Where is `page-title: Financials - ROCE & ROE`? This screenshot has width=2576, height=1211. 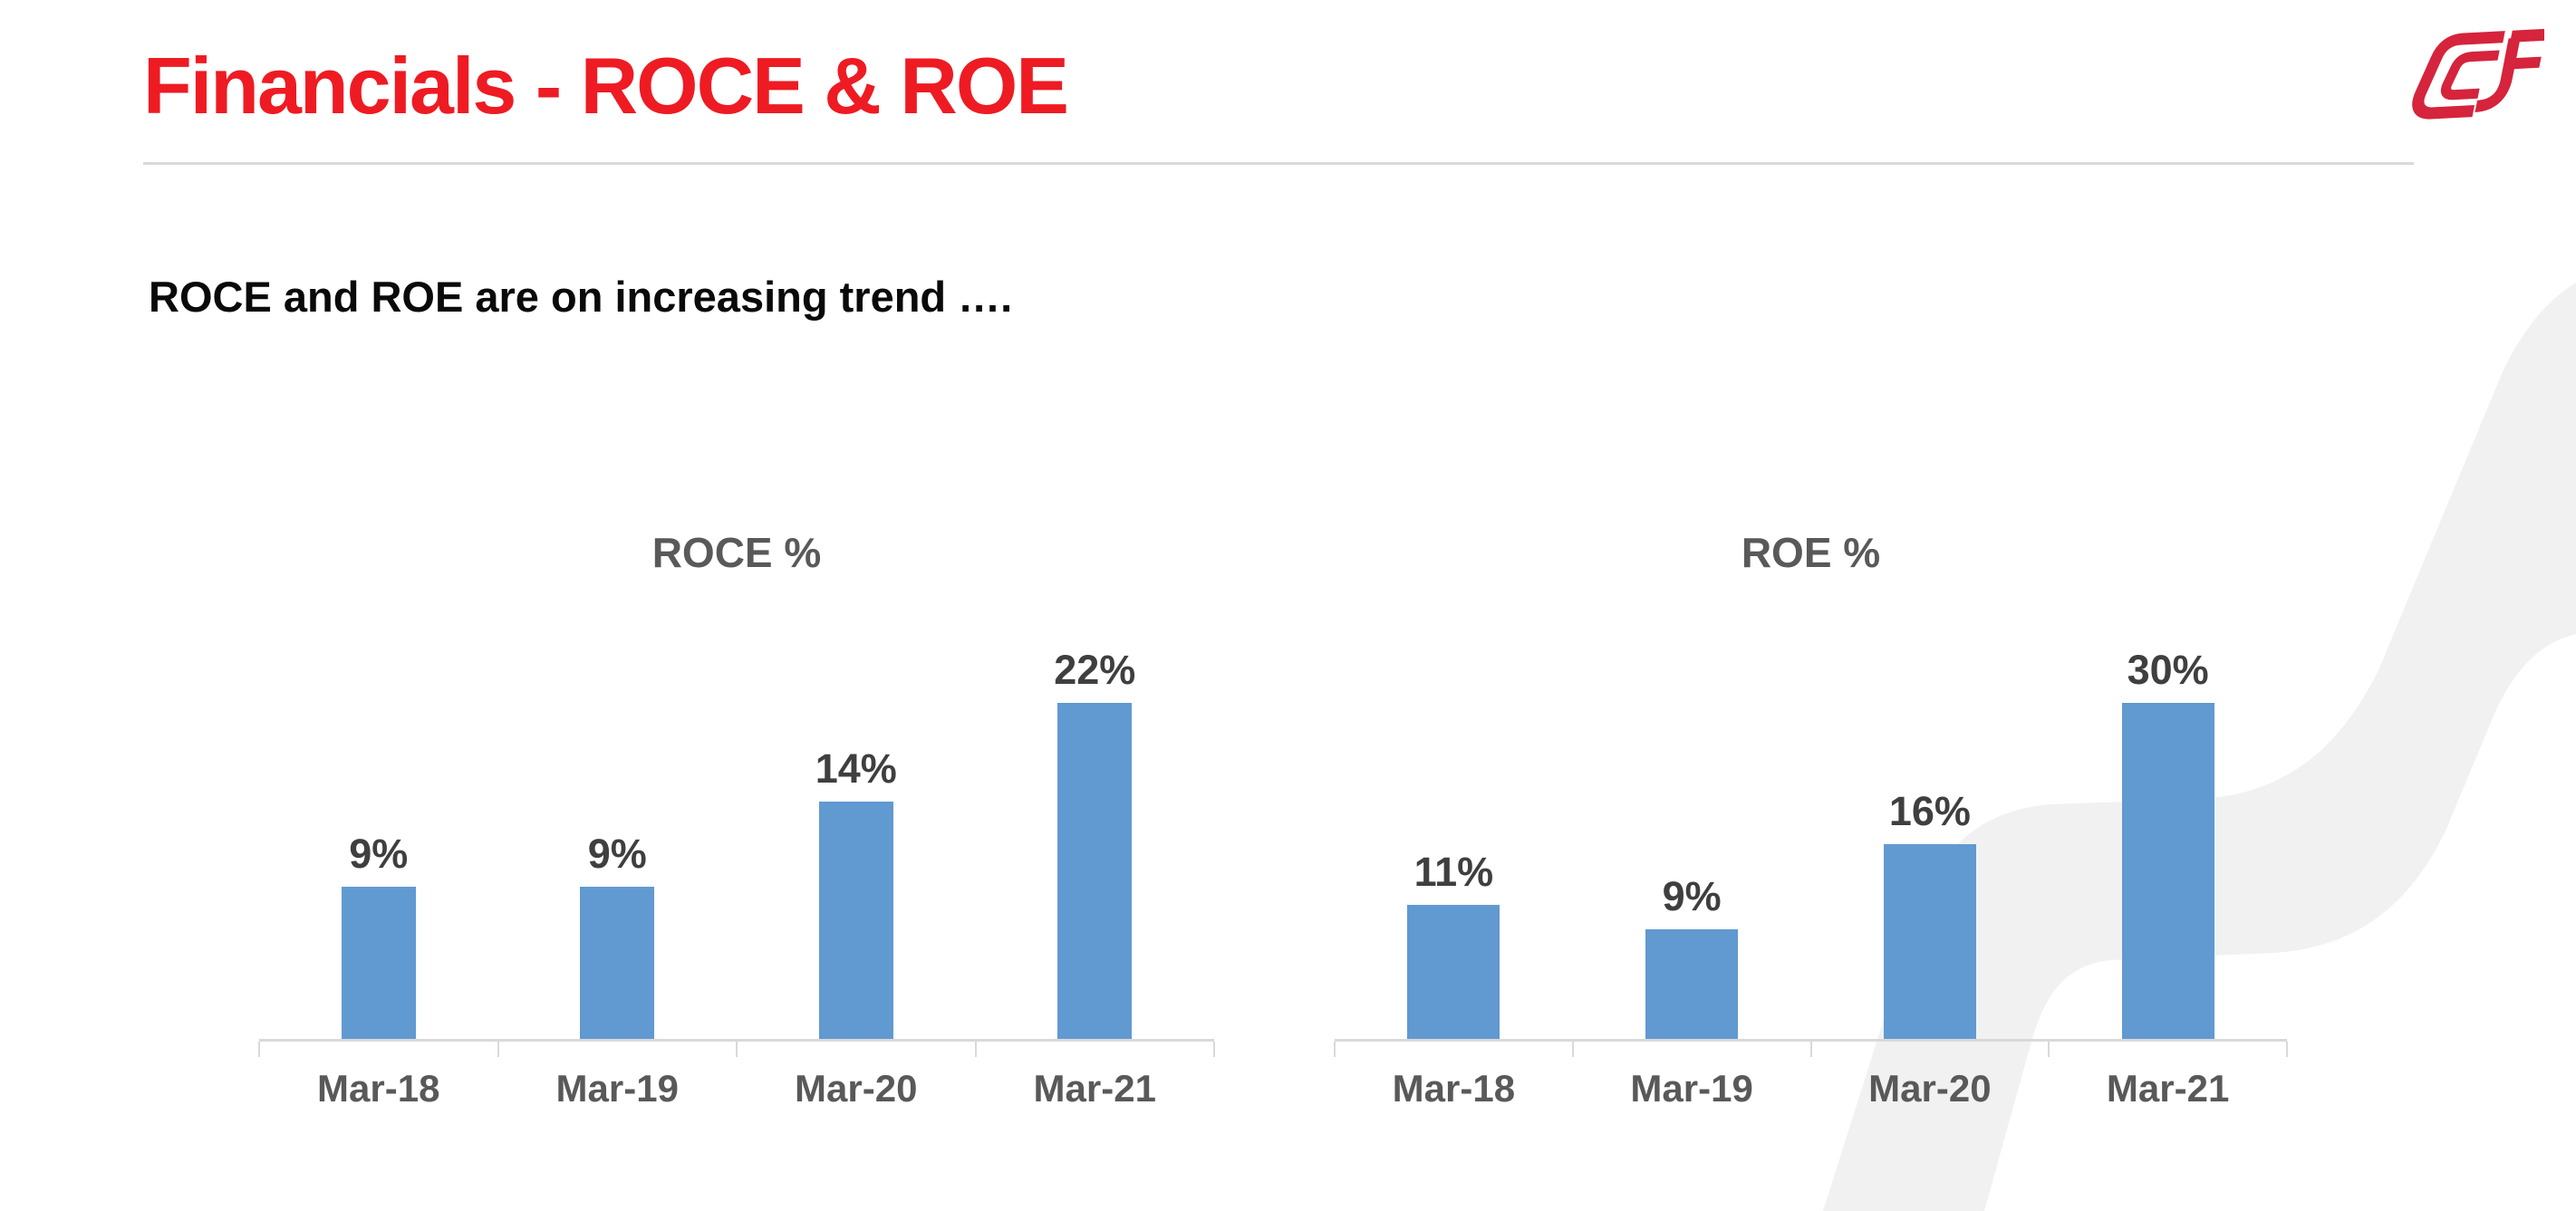 page-title: Financials - ROCE & ROE is located at coordinates (606, 86).